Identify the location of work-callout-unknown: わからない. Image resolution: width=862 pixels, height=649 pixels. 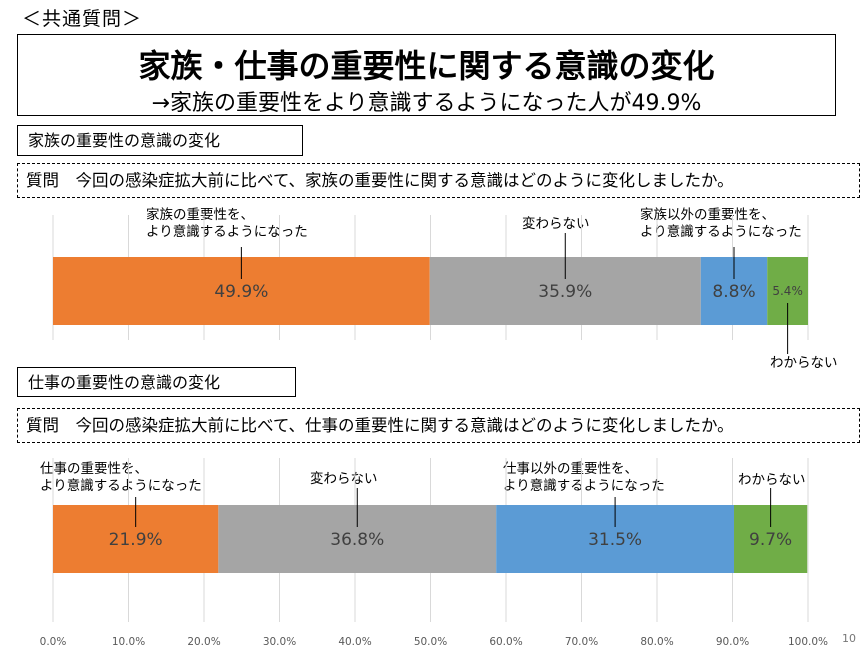
(772, 480).